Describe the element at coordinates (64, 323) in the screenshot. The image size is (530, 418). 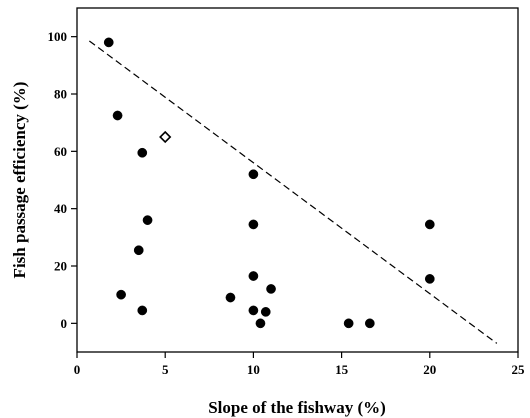
I see `y-tick-label: 0` at that location.